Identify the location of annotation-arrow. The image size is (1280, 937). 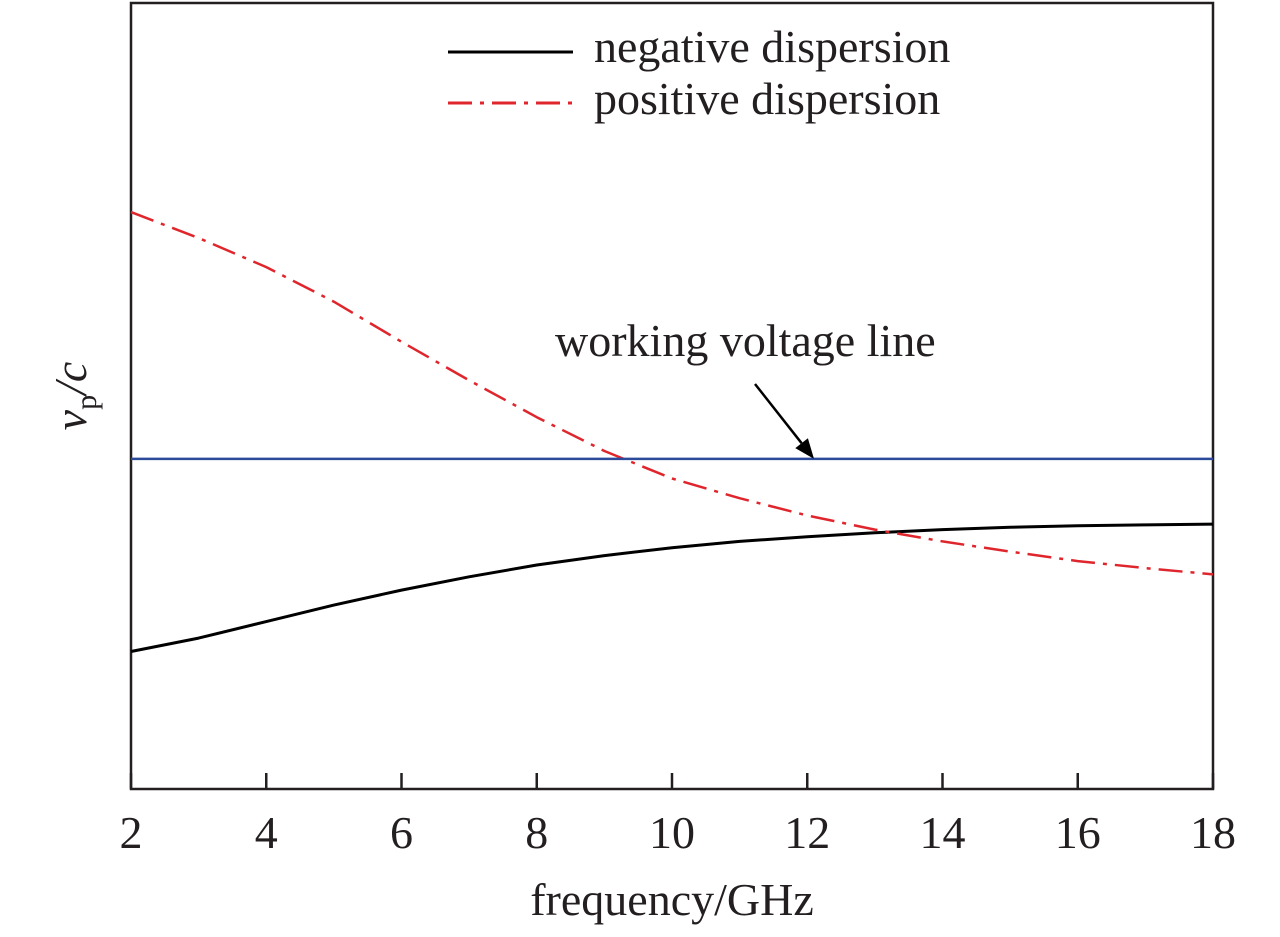
(778, 413).